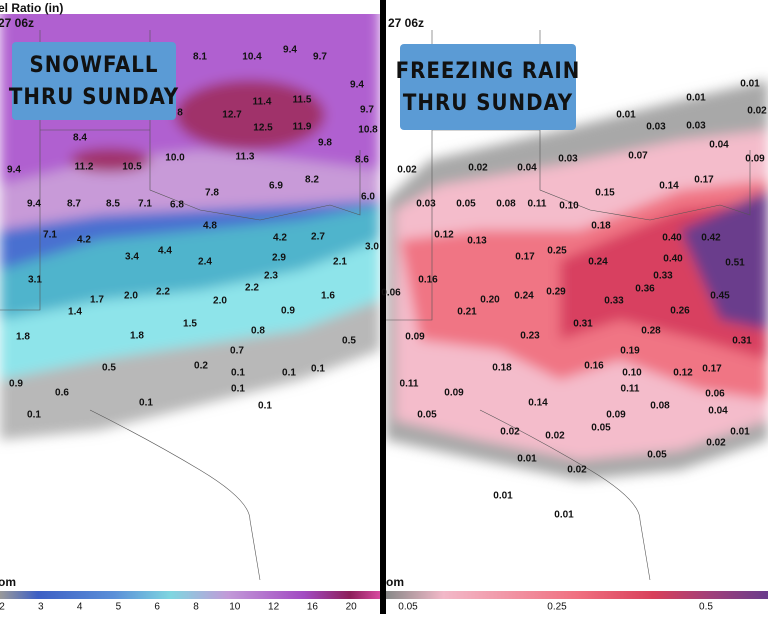 The width and height of the screenshot is (768, 619). I want to click on colorbar-label: 0.05, so click(408, 607).